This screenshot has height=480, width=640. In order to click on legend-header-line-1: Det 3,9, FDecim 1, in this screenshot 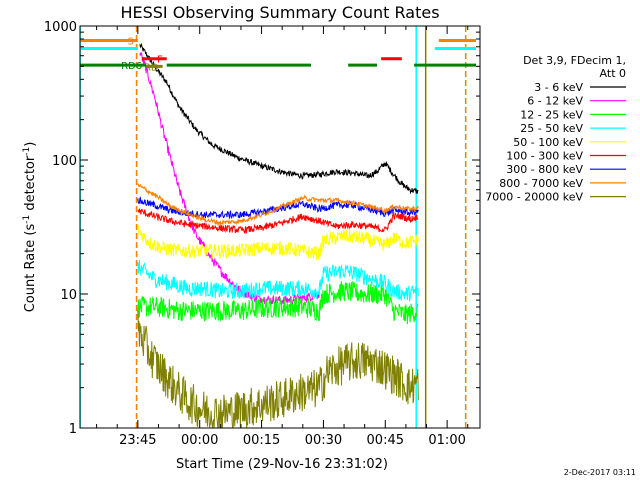, I will do `click(574, 60)`.